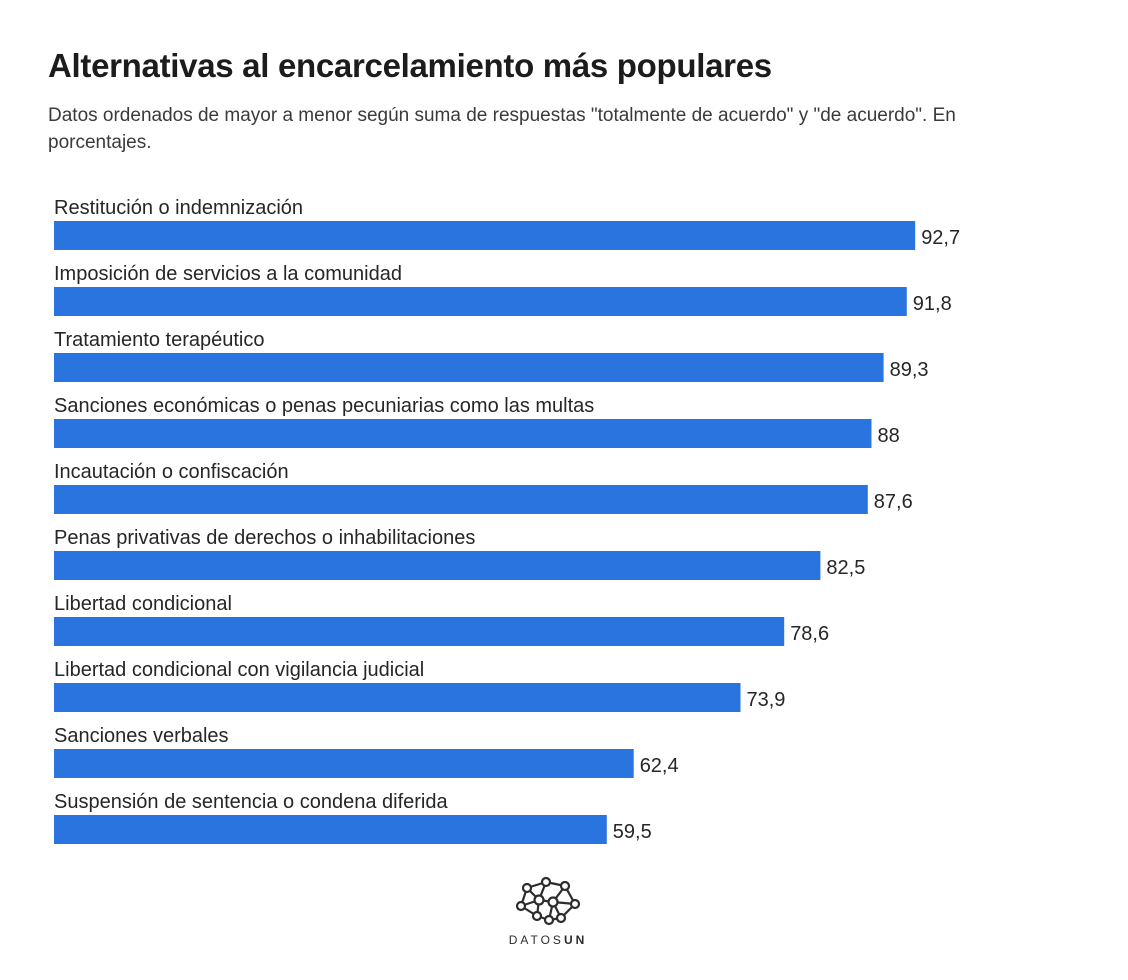 Image resolution: width=1128 pixels, height=980 pixels. What do you see at coordinates (632, 832) in the screenshot?
I see `value-label: 59,5` at bounding box center [632, 832].